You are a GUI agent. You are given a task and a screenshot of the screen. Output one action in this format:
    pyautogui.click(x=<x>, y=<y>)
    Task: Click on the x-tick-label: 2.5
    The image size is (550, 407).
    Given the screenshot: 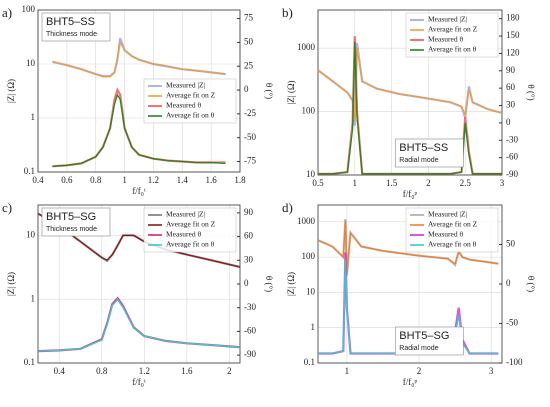 What is the action you would take?
    pyautogui.click(x=466, y=183)
    